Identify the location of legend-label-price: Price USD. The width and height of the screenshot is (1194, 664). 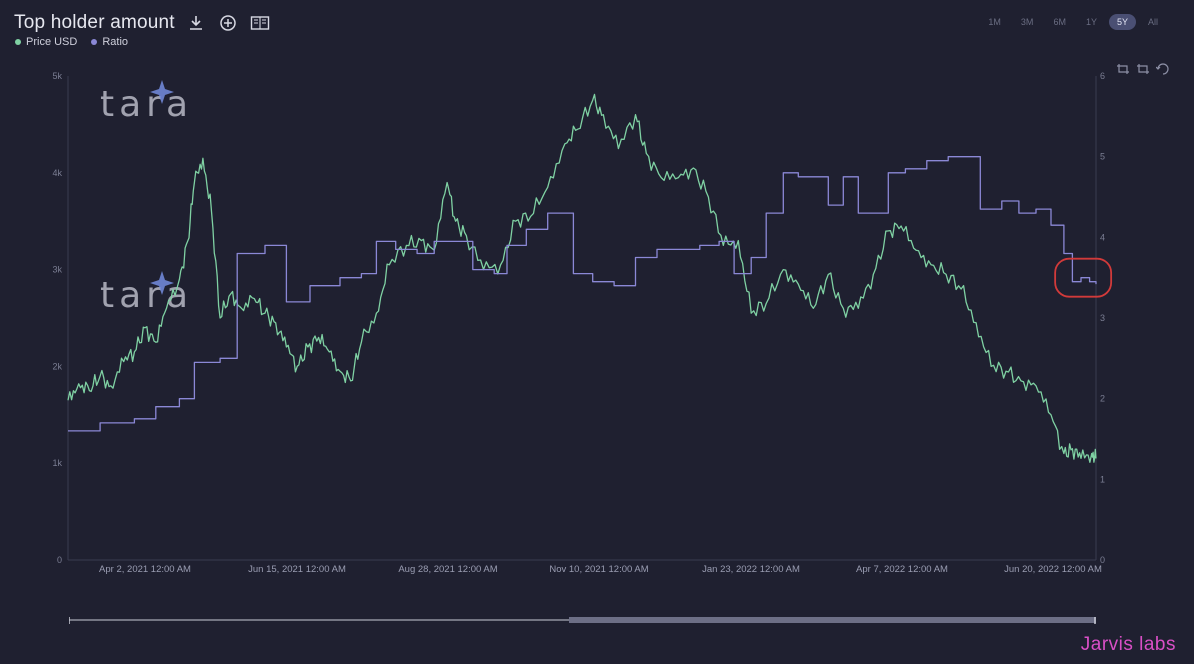
(52, 42).